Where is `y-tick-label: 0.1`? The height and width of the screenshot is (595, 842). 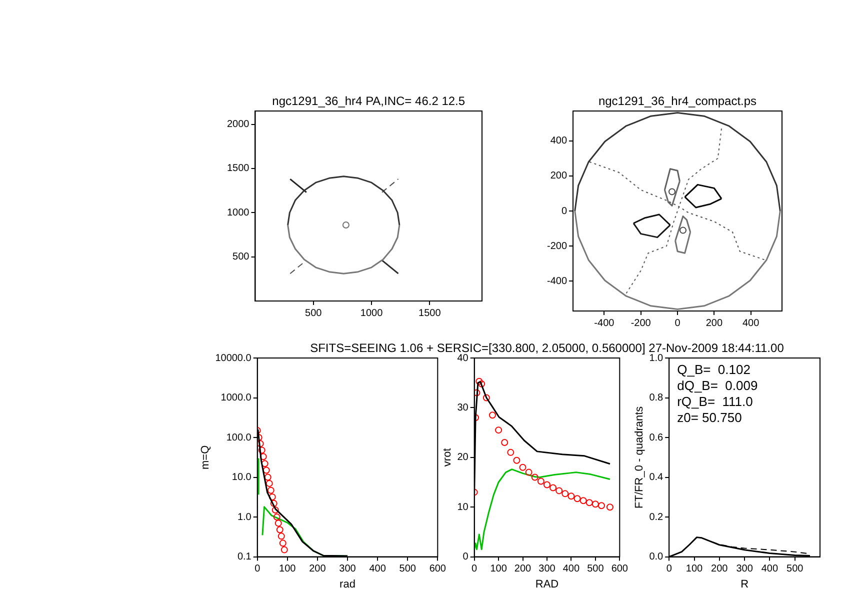
y-tick-label: 0.1 is located at coordinates (244, 557).